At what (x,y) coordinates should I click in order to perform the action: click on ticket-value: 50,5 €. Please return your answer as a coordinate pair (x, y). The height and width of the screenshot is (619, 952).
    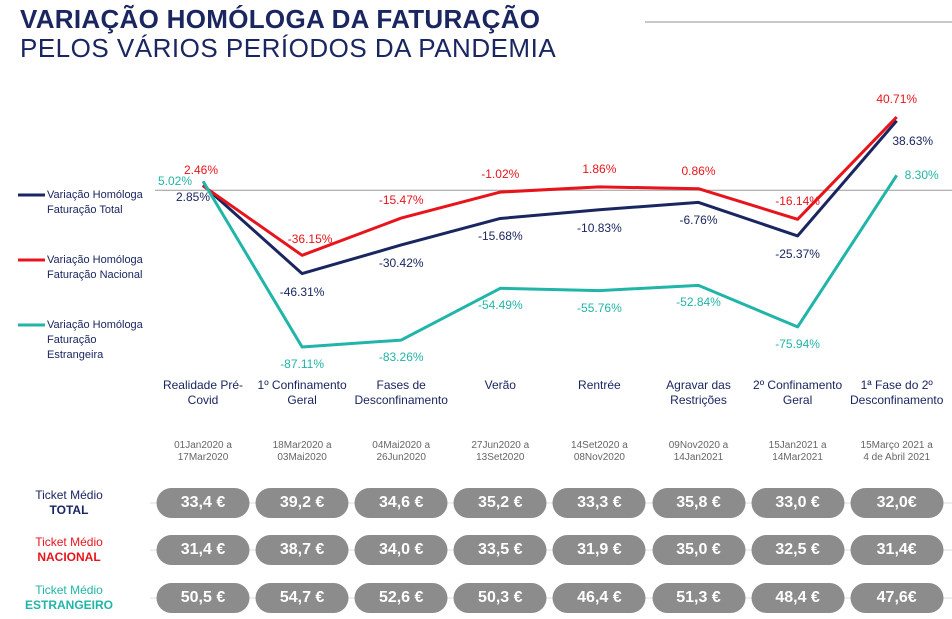
    Looking at the image, I should click on (203, 598).